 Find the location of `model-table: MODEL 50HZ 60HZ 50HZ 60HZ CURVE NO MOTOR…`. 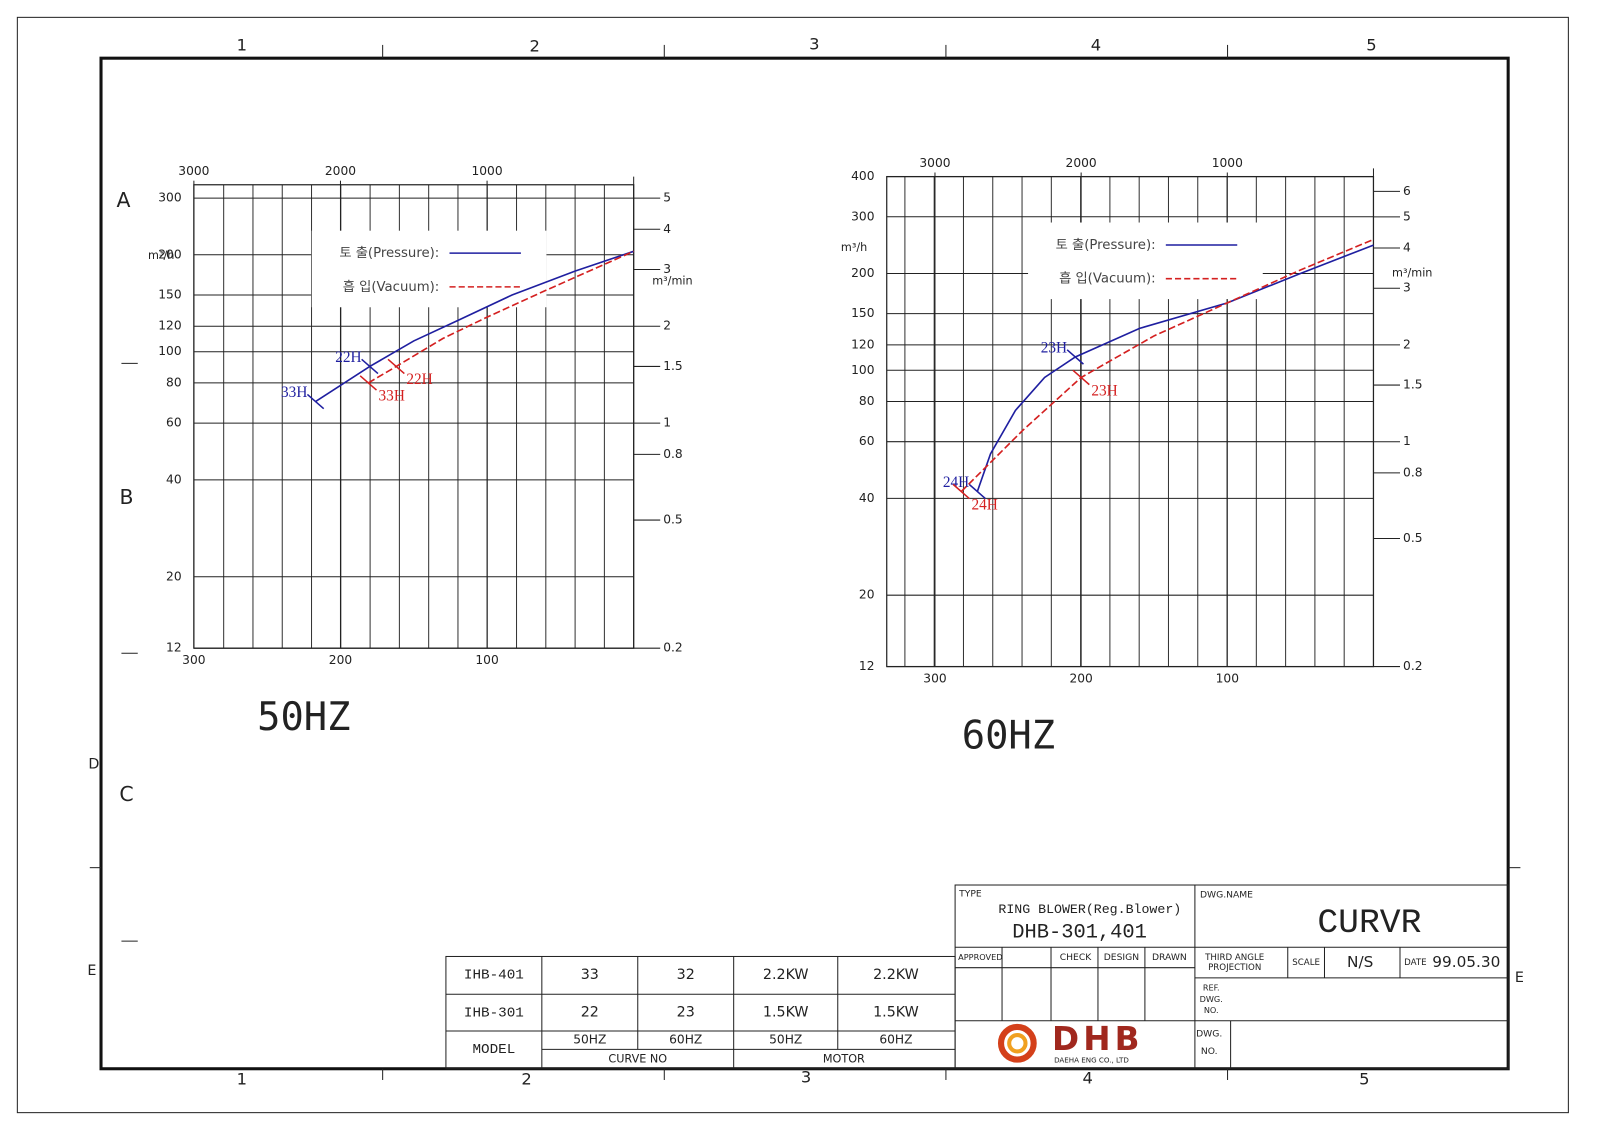

model-table: MODEL 50HZ 60HZ 50HZ 60HZ CURVE NO MOTOR… is located at coordinates (700, 1012).